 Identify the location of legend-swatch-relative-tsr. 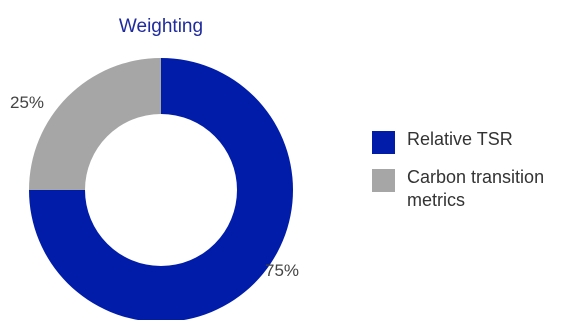
(383, 142).